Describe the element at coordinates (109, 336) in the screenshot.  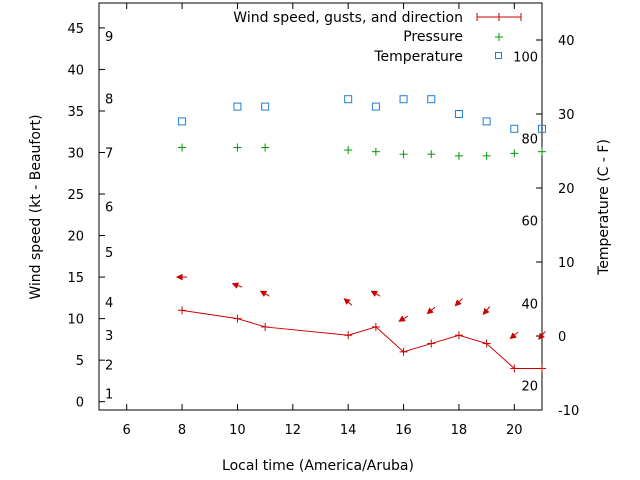
I see `beaufort-label: 3` at that location.